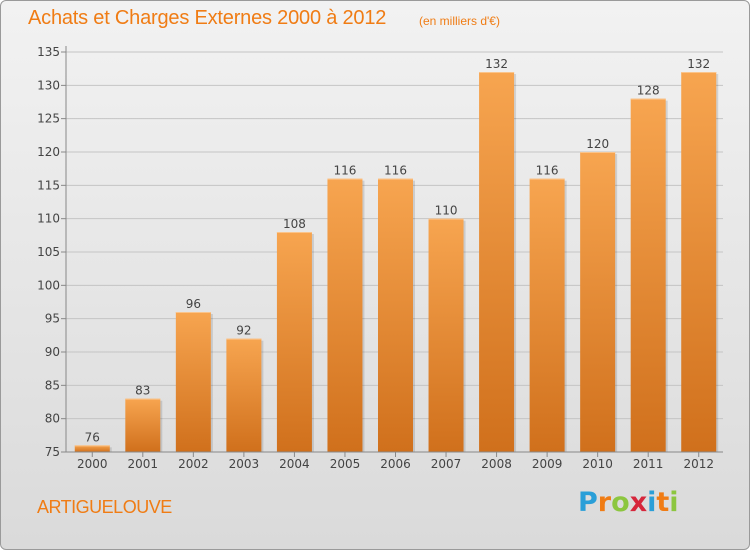  What do you see at coordinates (142, 391) in the screenshot?
I see `data-label: 83` at bounding box center [142, 391].